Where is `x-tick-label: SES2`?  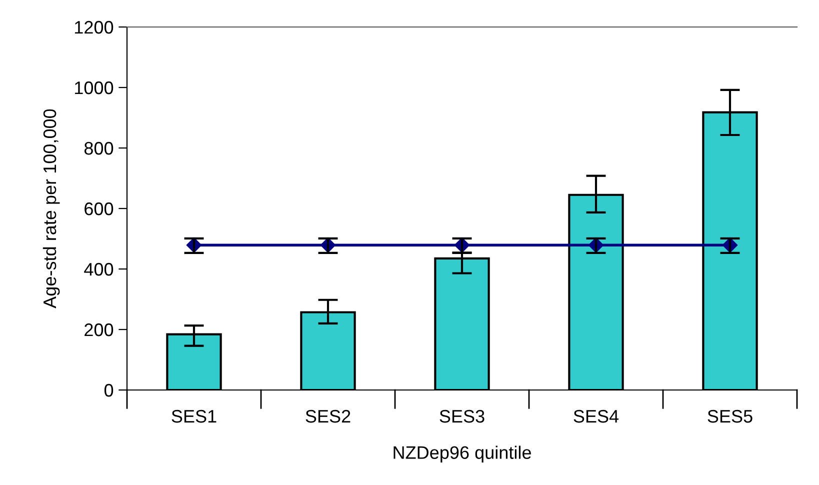 x-tick-label: SES2 is located at coordinates (328, 416).